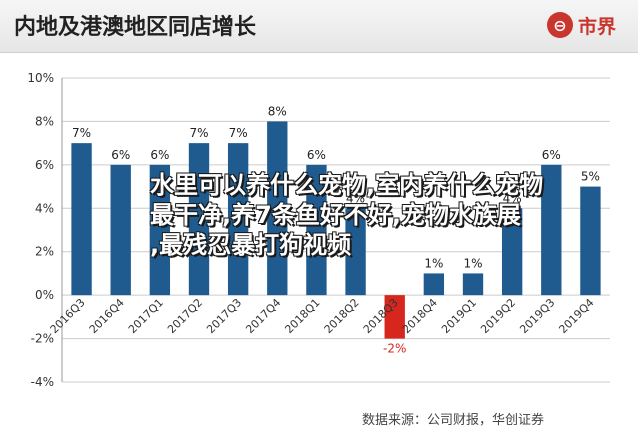  I want to click on overlay-line: ,最残忍暴打狗视频, so click(251, 245).